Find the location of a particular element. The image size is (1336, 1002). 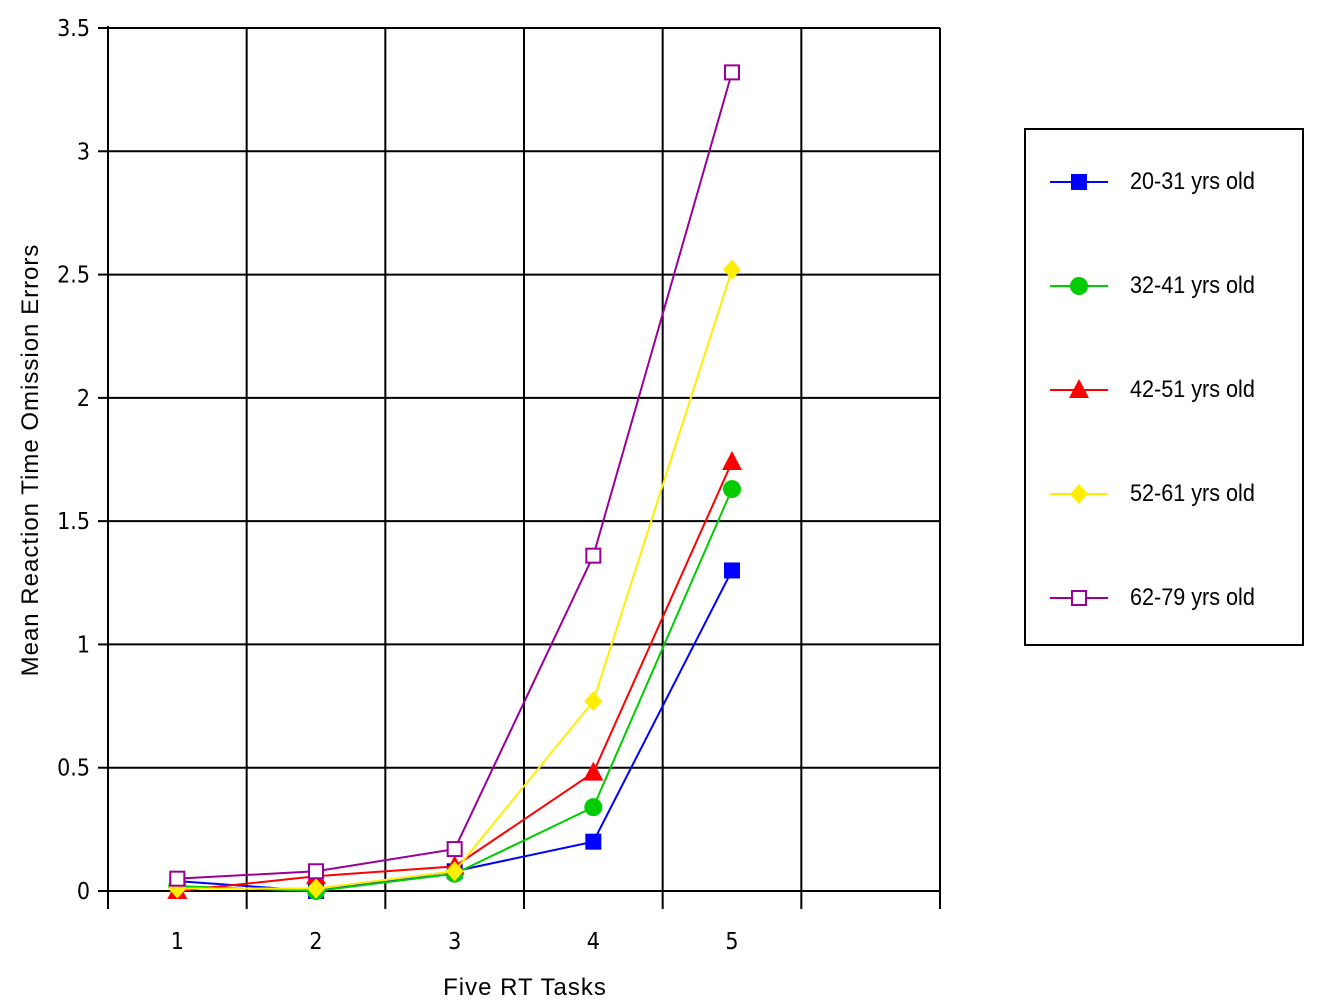

y-tick-label: 2.5 is located at coordinates (73, 276).